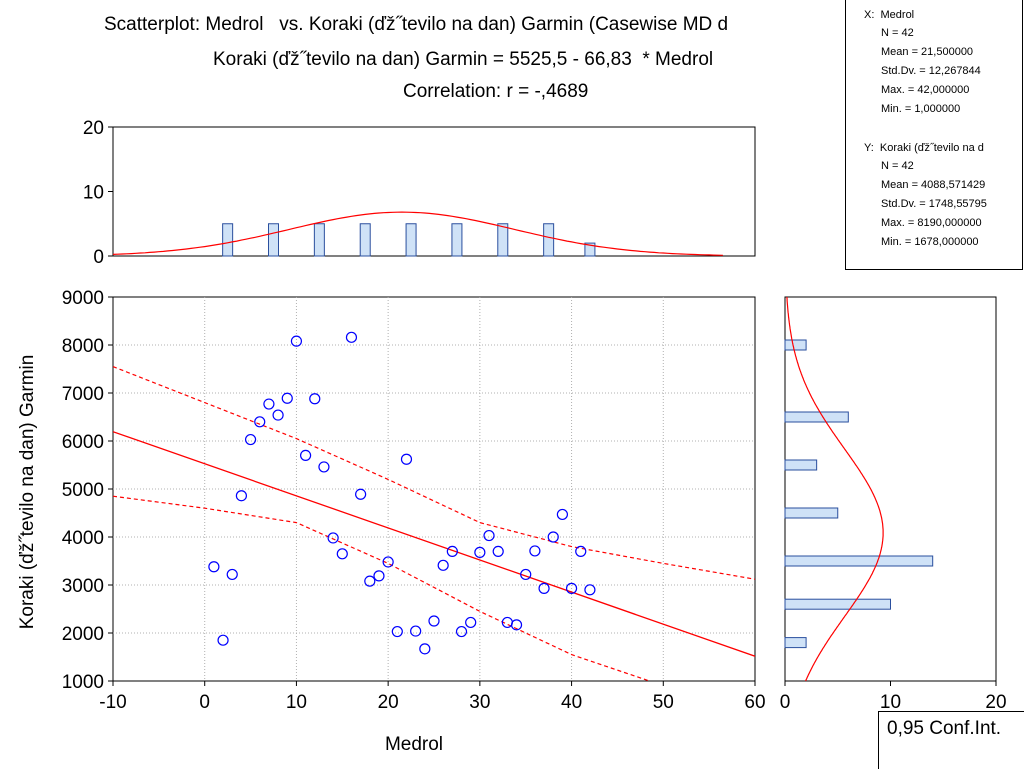 Image resolution: width=1024 pixels, height=769 pixels. Describe the element at coordinates (571, 702) in the screenshot. I see `x-tick-label: 40` at that location.